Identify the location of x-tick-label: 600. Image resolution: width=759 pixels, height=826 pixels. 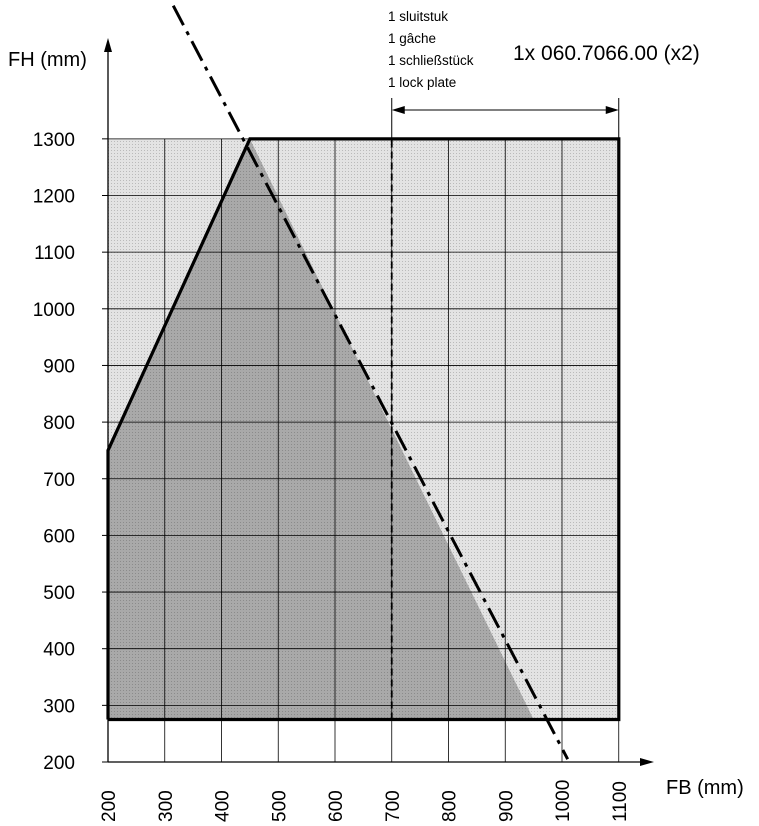
(336, 806).